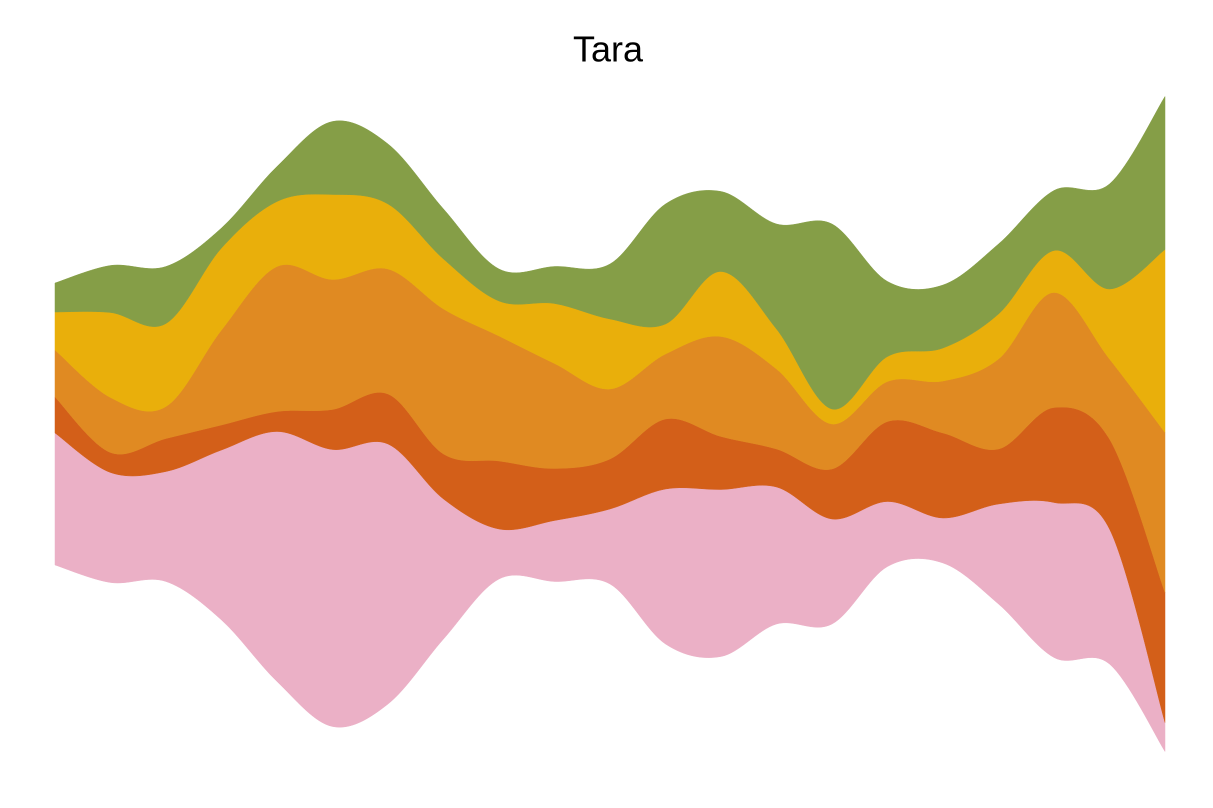  Describe the element at coordinates (608, 49) in the screenshot. I see `chart-title: Tara` at that location.